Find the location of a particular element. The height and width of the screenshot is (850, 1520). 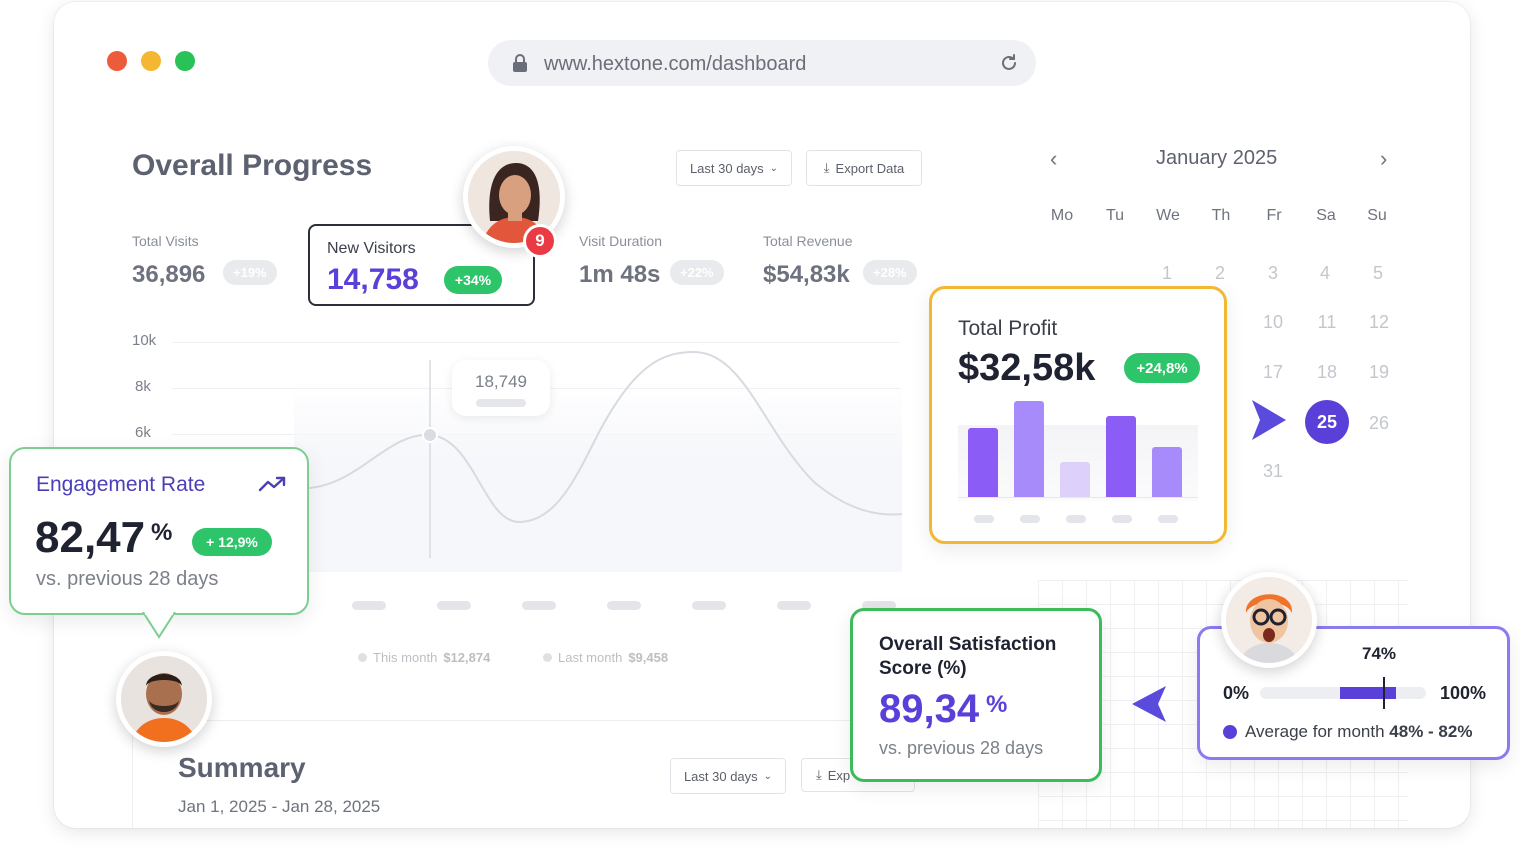

engagement-title: Engagement Rate is located at coordinates (121, 484).